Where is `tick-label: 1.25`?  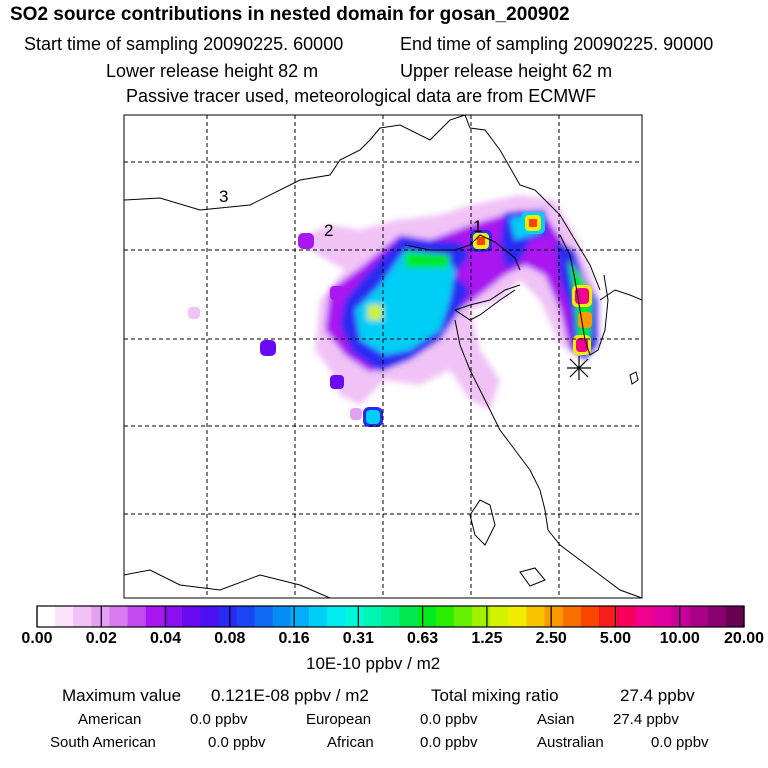 tick-label: 1.25 is located at coordinates (487, 638).